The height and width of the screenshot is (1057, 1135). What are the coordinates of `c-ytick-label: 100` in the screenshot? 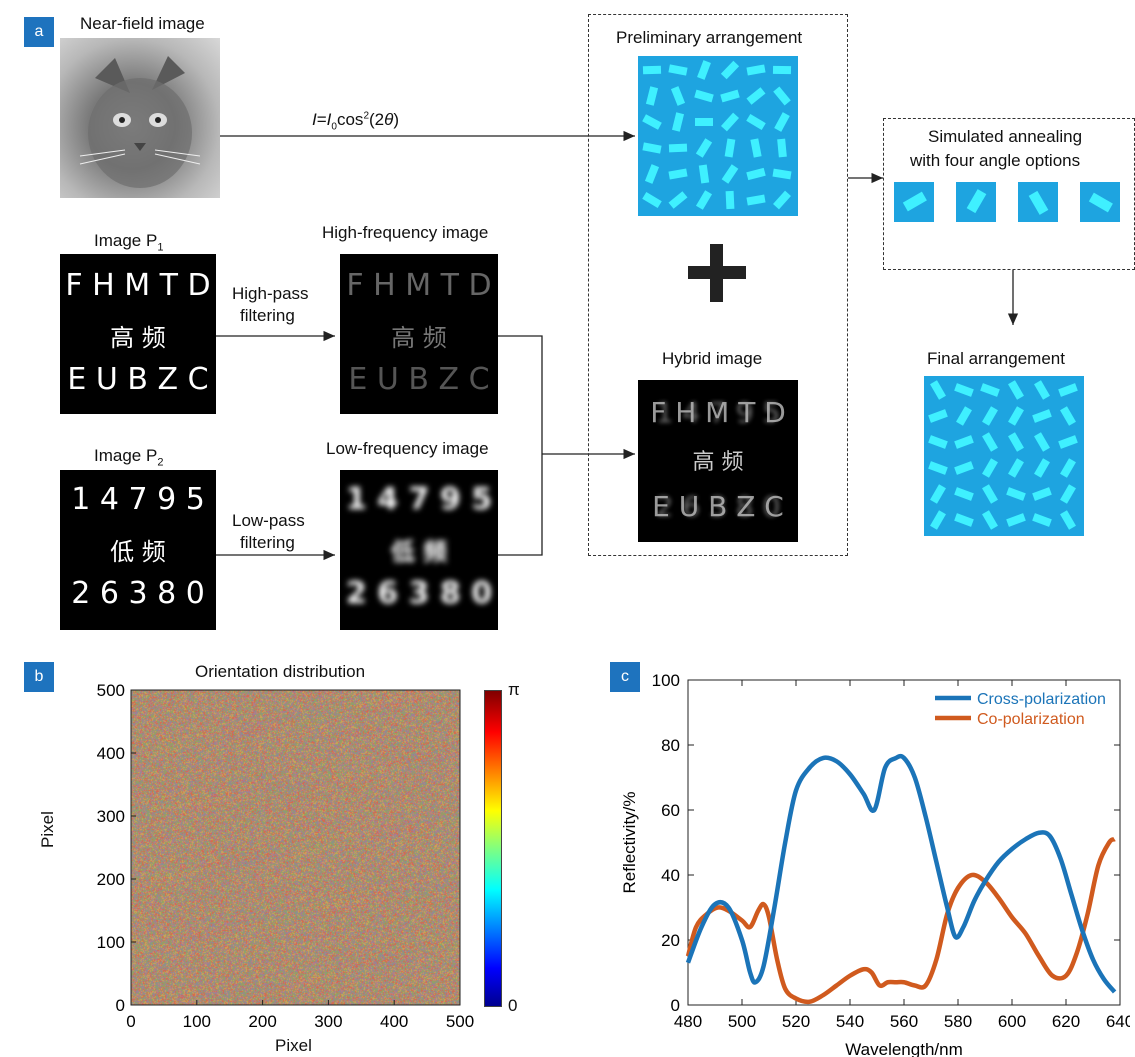 It's located at (666, 680).